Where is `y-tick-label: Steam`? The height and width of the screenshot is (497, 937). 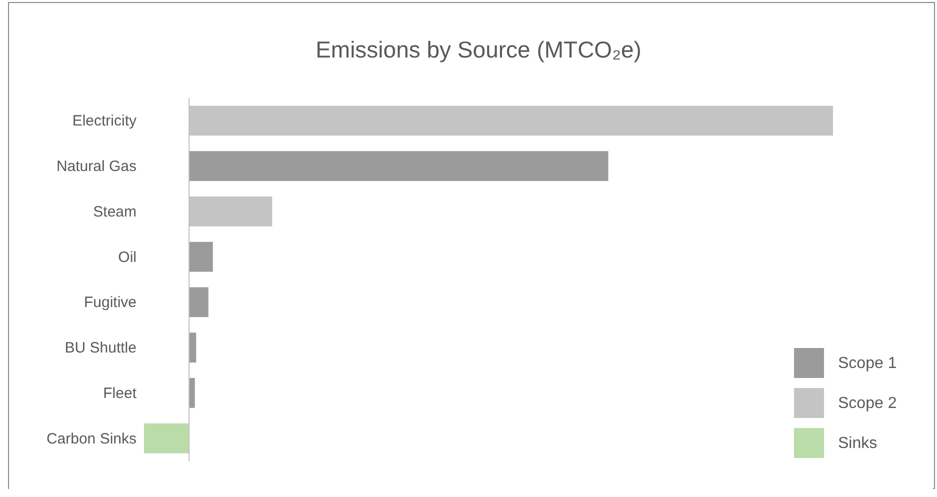
y-tick-label: Steam is located at coordinates (114, 211).